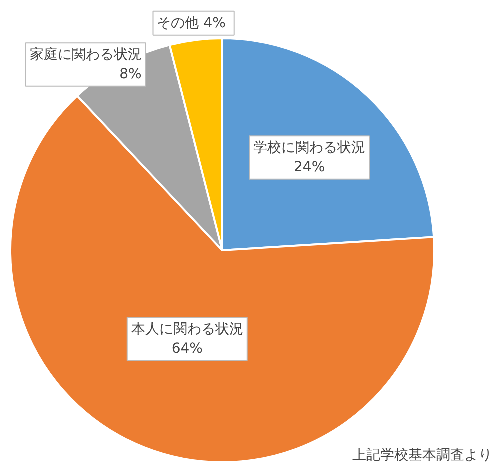  What do you see at coordinates (191, 23) in the screenshot?
I see `slice-label: その他 4%` at bounding box center [191, 23].